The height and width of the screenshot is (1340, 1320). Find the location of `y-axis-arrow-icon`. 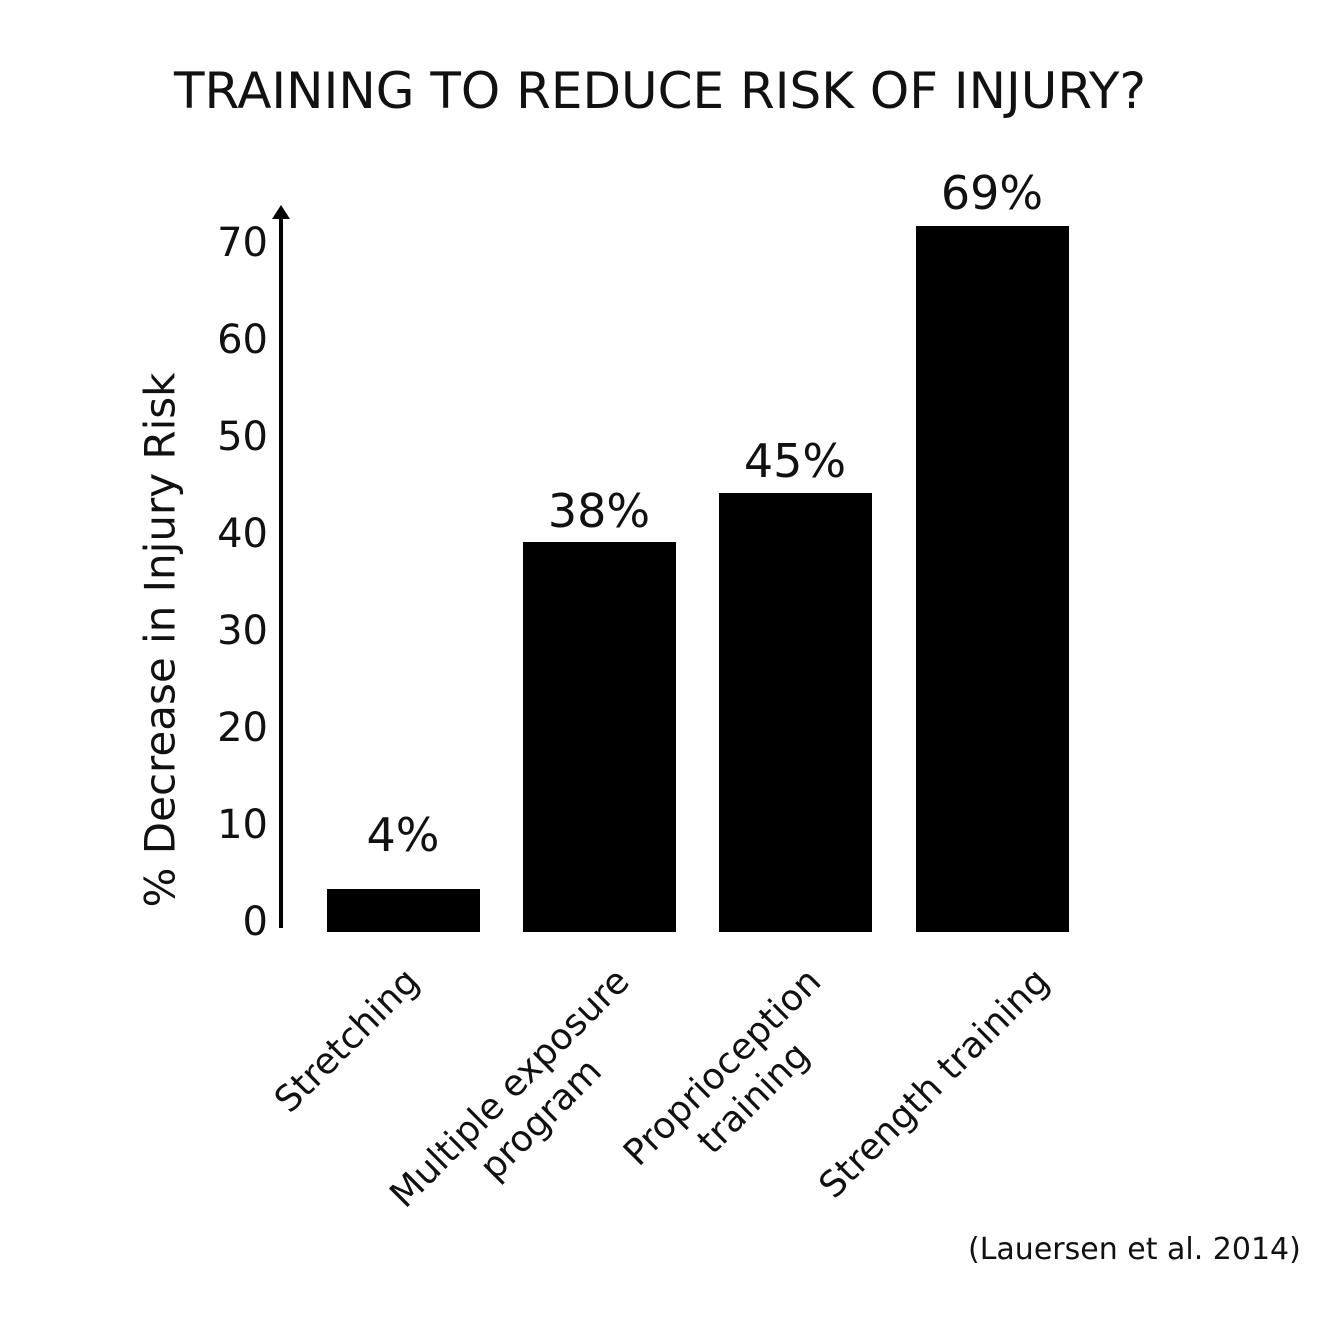

y-axis-arrow-icon is located at coordinates (281, 212).